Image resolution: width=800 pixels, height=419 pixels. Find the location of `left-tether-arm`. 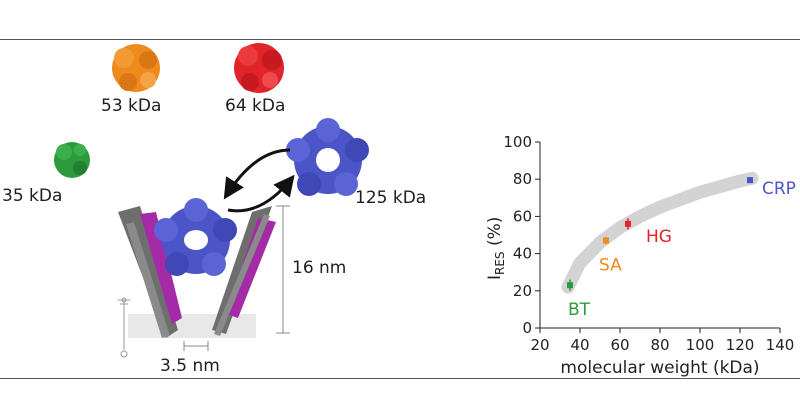

left-tether-arm is located at coordinates (150, 272).